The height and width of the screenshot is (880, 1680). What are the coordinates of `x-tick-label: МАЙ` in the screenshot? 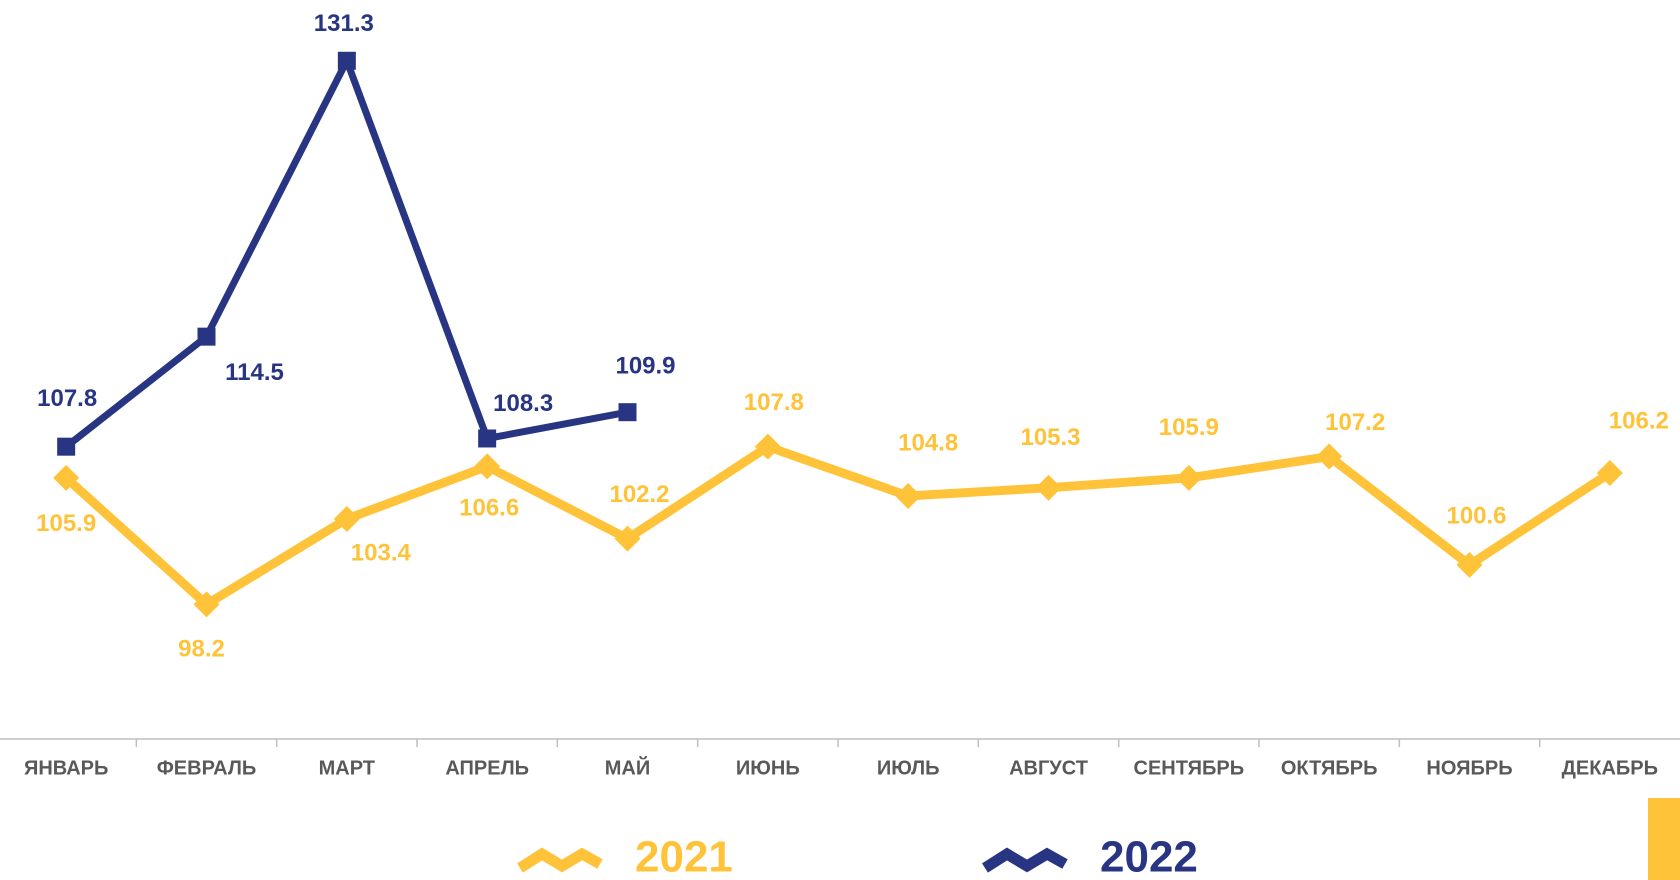 It's located at (627, 767).